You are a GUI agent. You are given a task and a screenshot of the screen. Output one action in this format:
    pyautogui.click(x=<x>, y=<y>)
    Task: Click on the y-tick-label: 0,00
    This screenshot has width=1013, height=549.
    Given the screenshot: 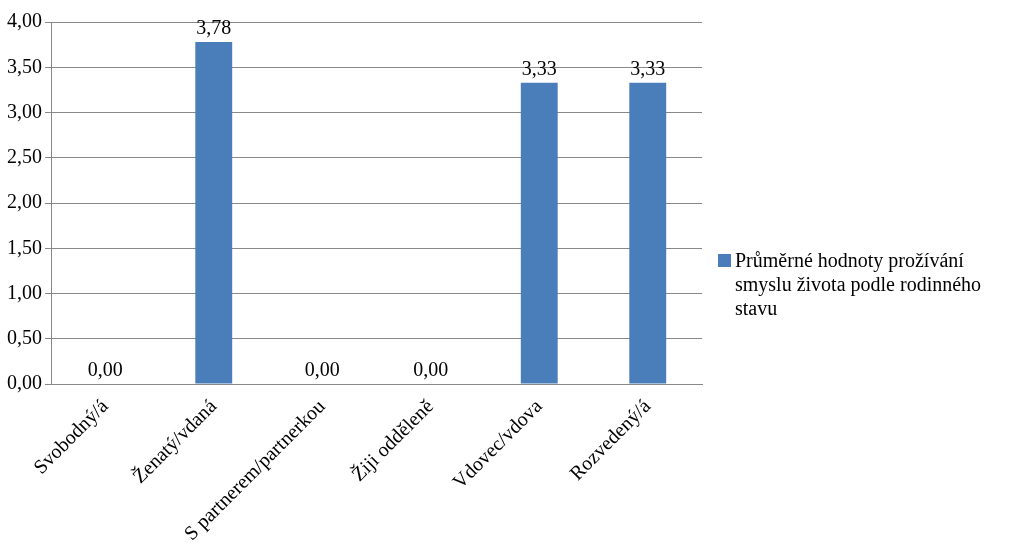 What is the action you would take?
    pyautogui.click(x=24, y=382)
    